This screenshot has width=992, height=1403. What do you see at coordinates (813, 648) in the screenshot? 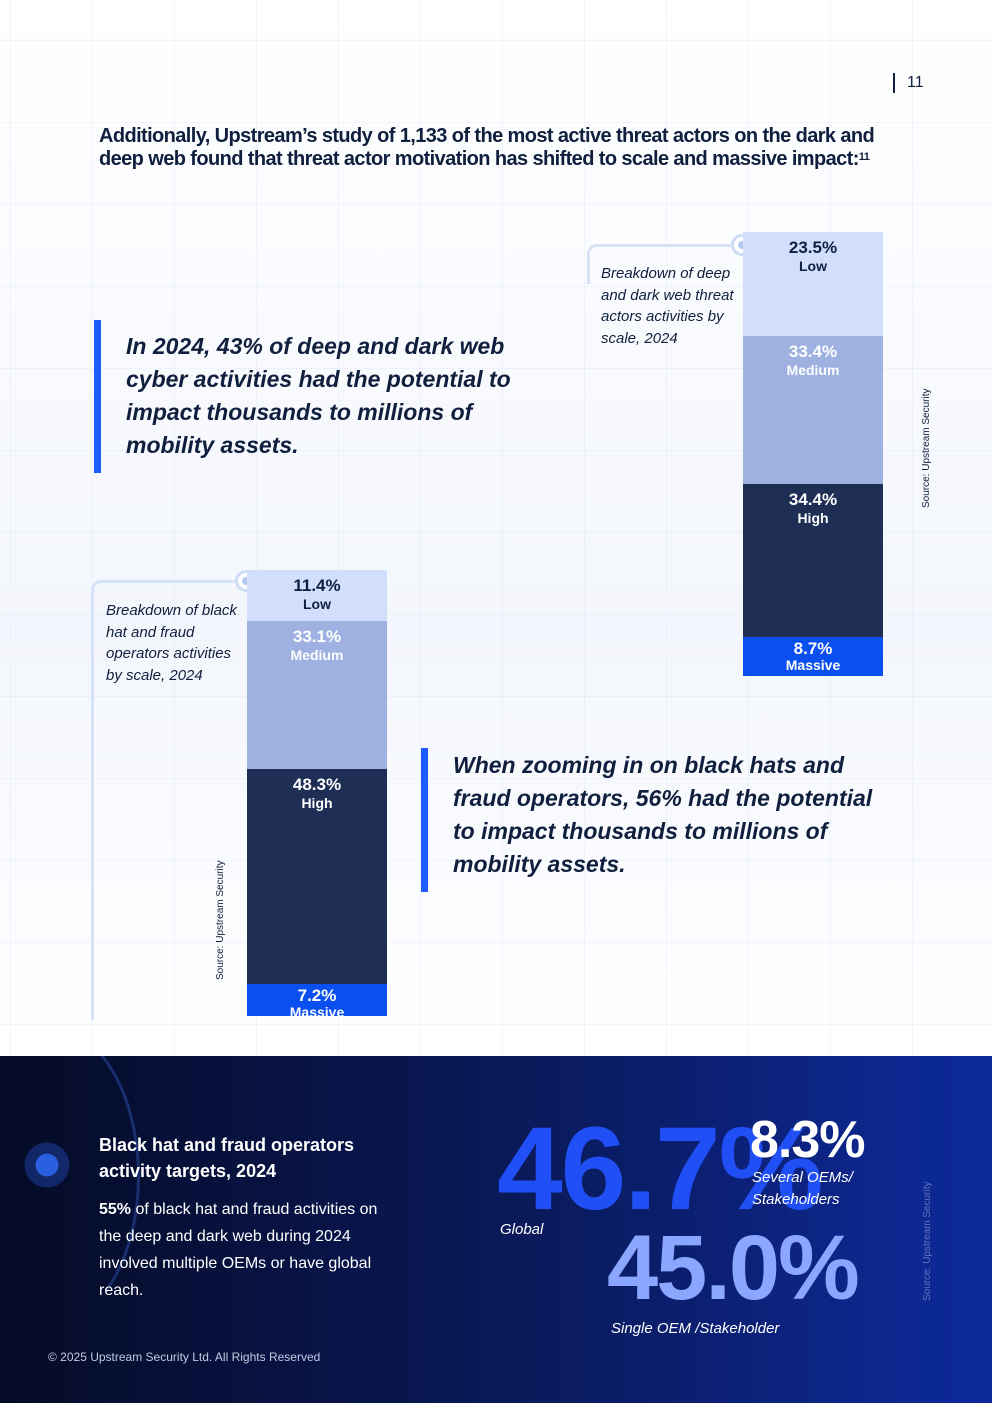
I see `bar-value-label: 8.7%` at bounding box center [813, 648].